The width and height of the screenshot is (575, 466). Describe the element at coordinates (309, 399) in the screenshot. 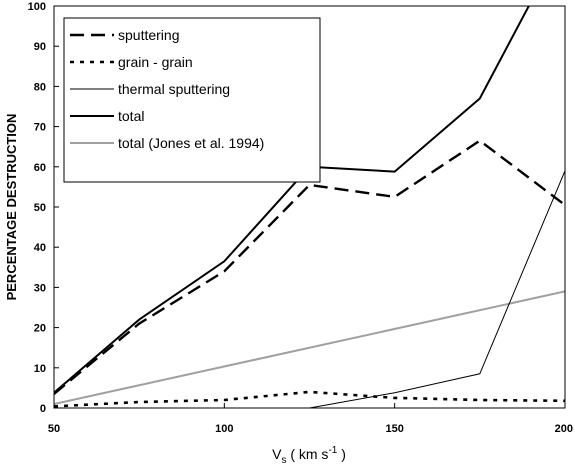

I see `series-line-grain-grain` at that location.